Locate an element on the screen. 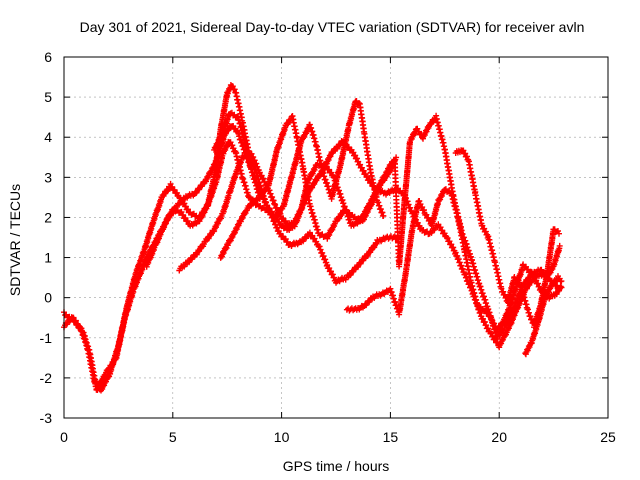 The image size is (640, 480). x-tick-label: 10 is located at coordinates (282, 437).